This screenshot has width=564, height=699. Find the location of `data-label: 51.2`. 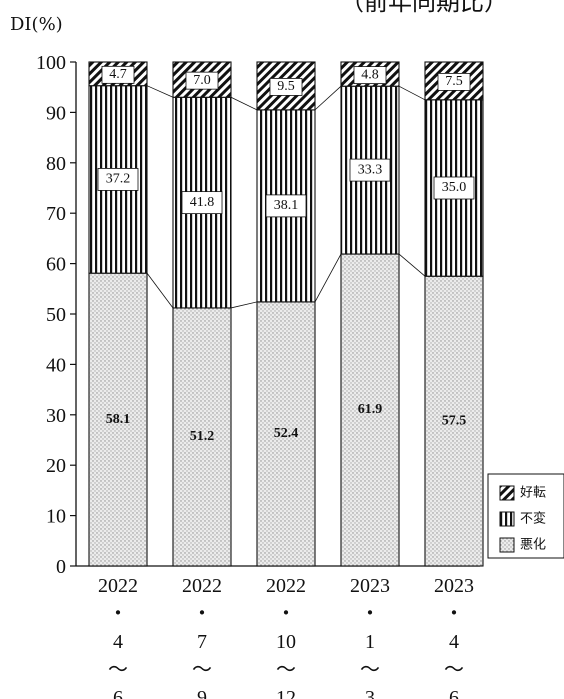

data-label: 51.2 is located at coordinates (202, 436).